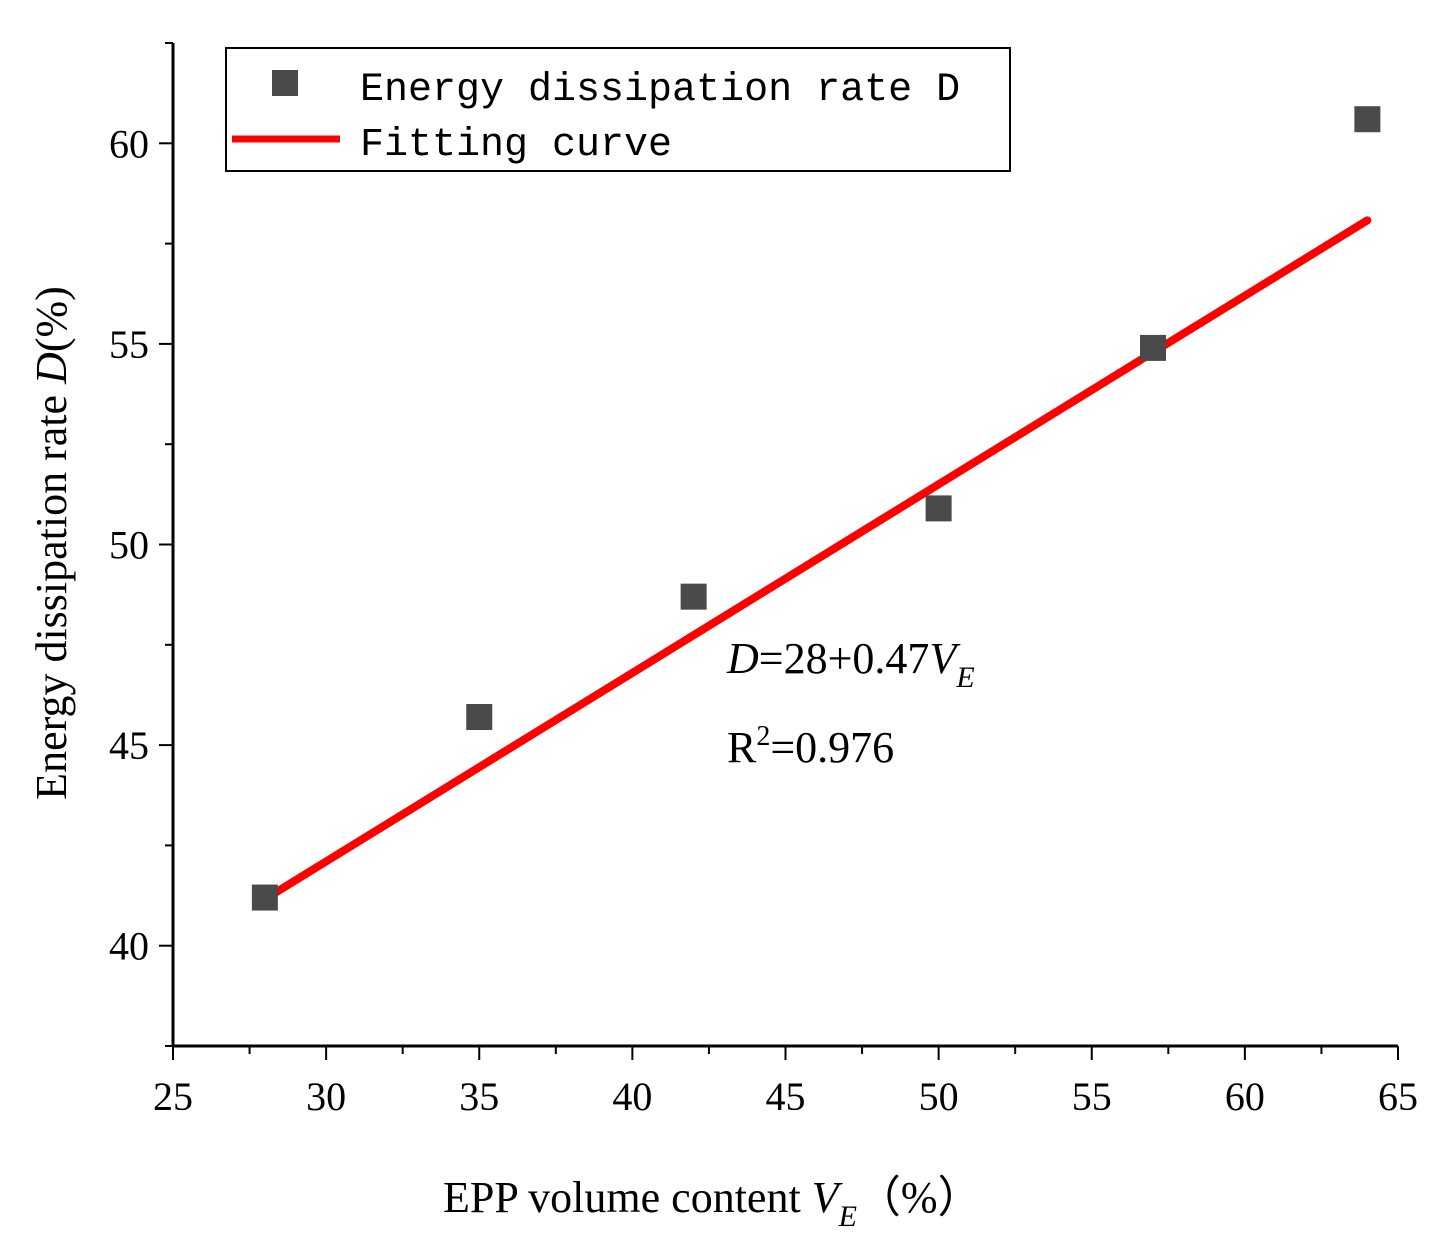  Describe the element at coordinates (1092, 1096) in the screenshot. I see `x-tick-label: 55` at that location.